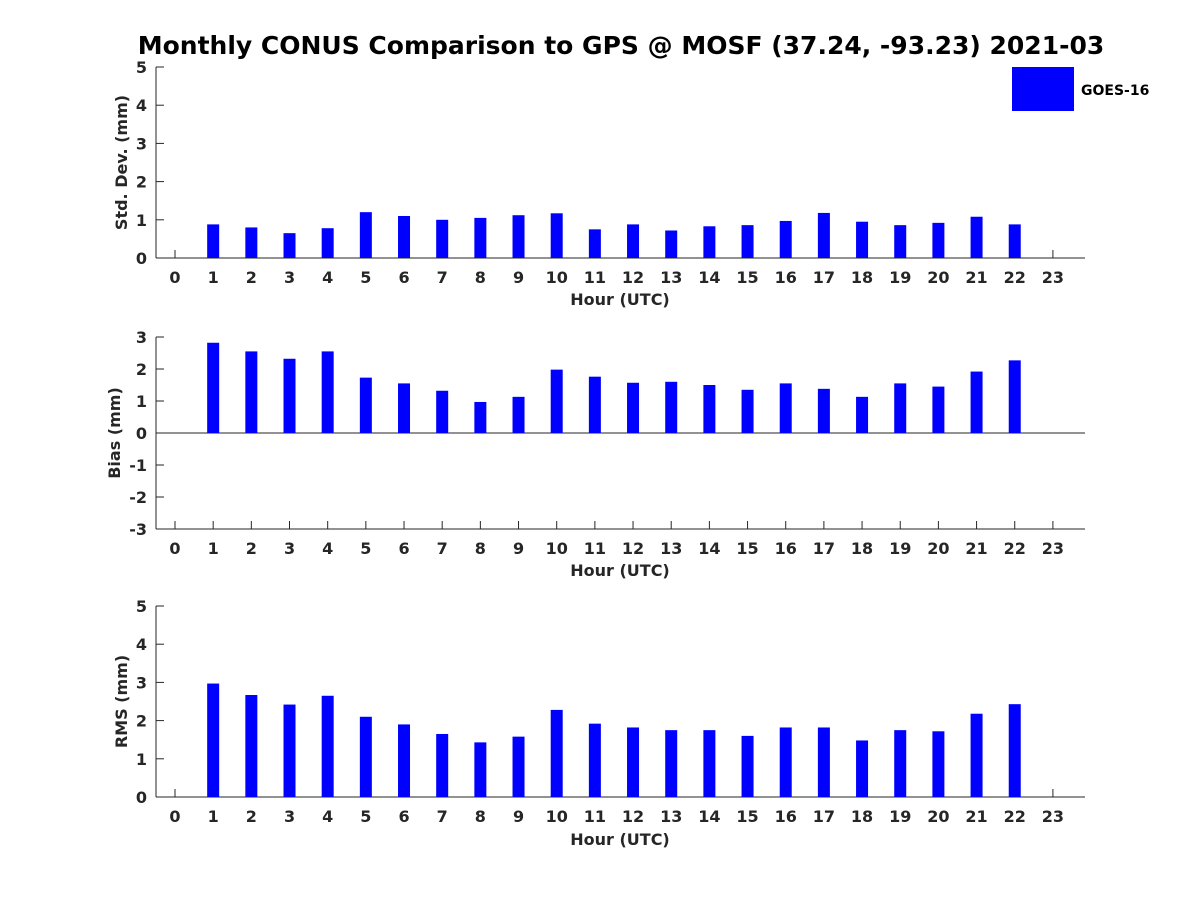 Image resolution: width=1200 pixels, height=900 pixels. I want to click on rms-x-tick-label: 17, so click(824, 816).